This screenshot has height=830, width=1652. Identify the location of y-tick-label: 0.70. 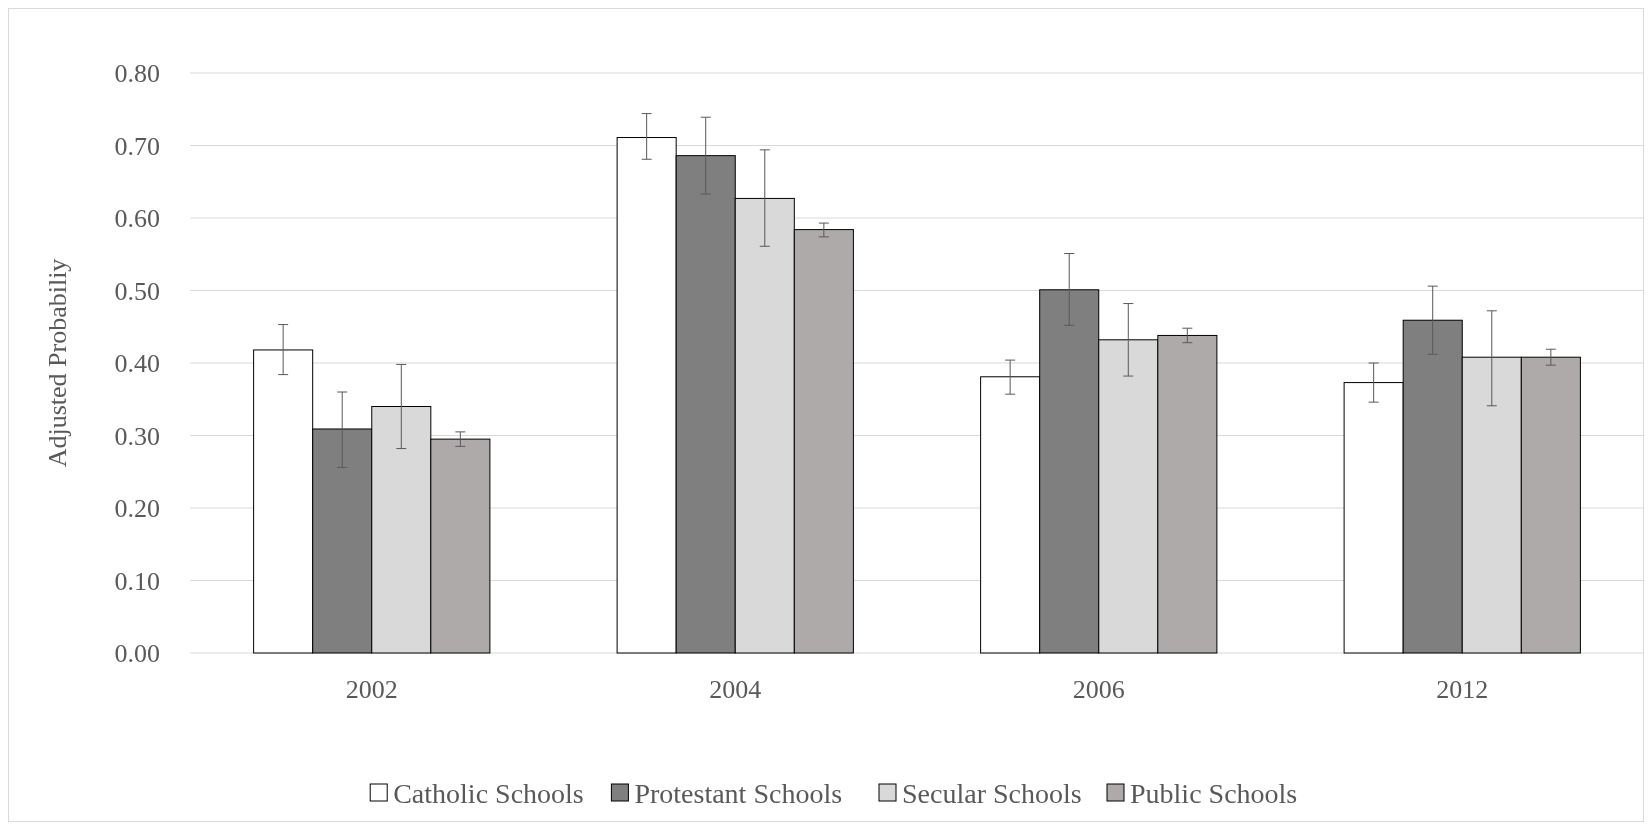
(137, 146).